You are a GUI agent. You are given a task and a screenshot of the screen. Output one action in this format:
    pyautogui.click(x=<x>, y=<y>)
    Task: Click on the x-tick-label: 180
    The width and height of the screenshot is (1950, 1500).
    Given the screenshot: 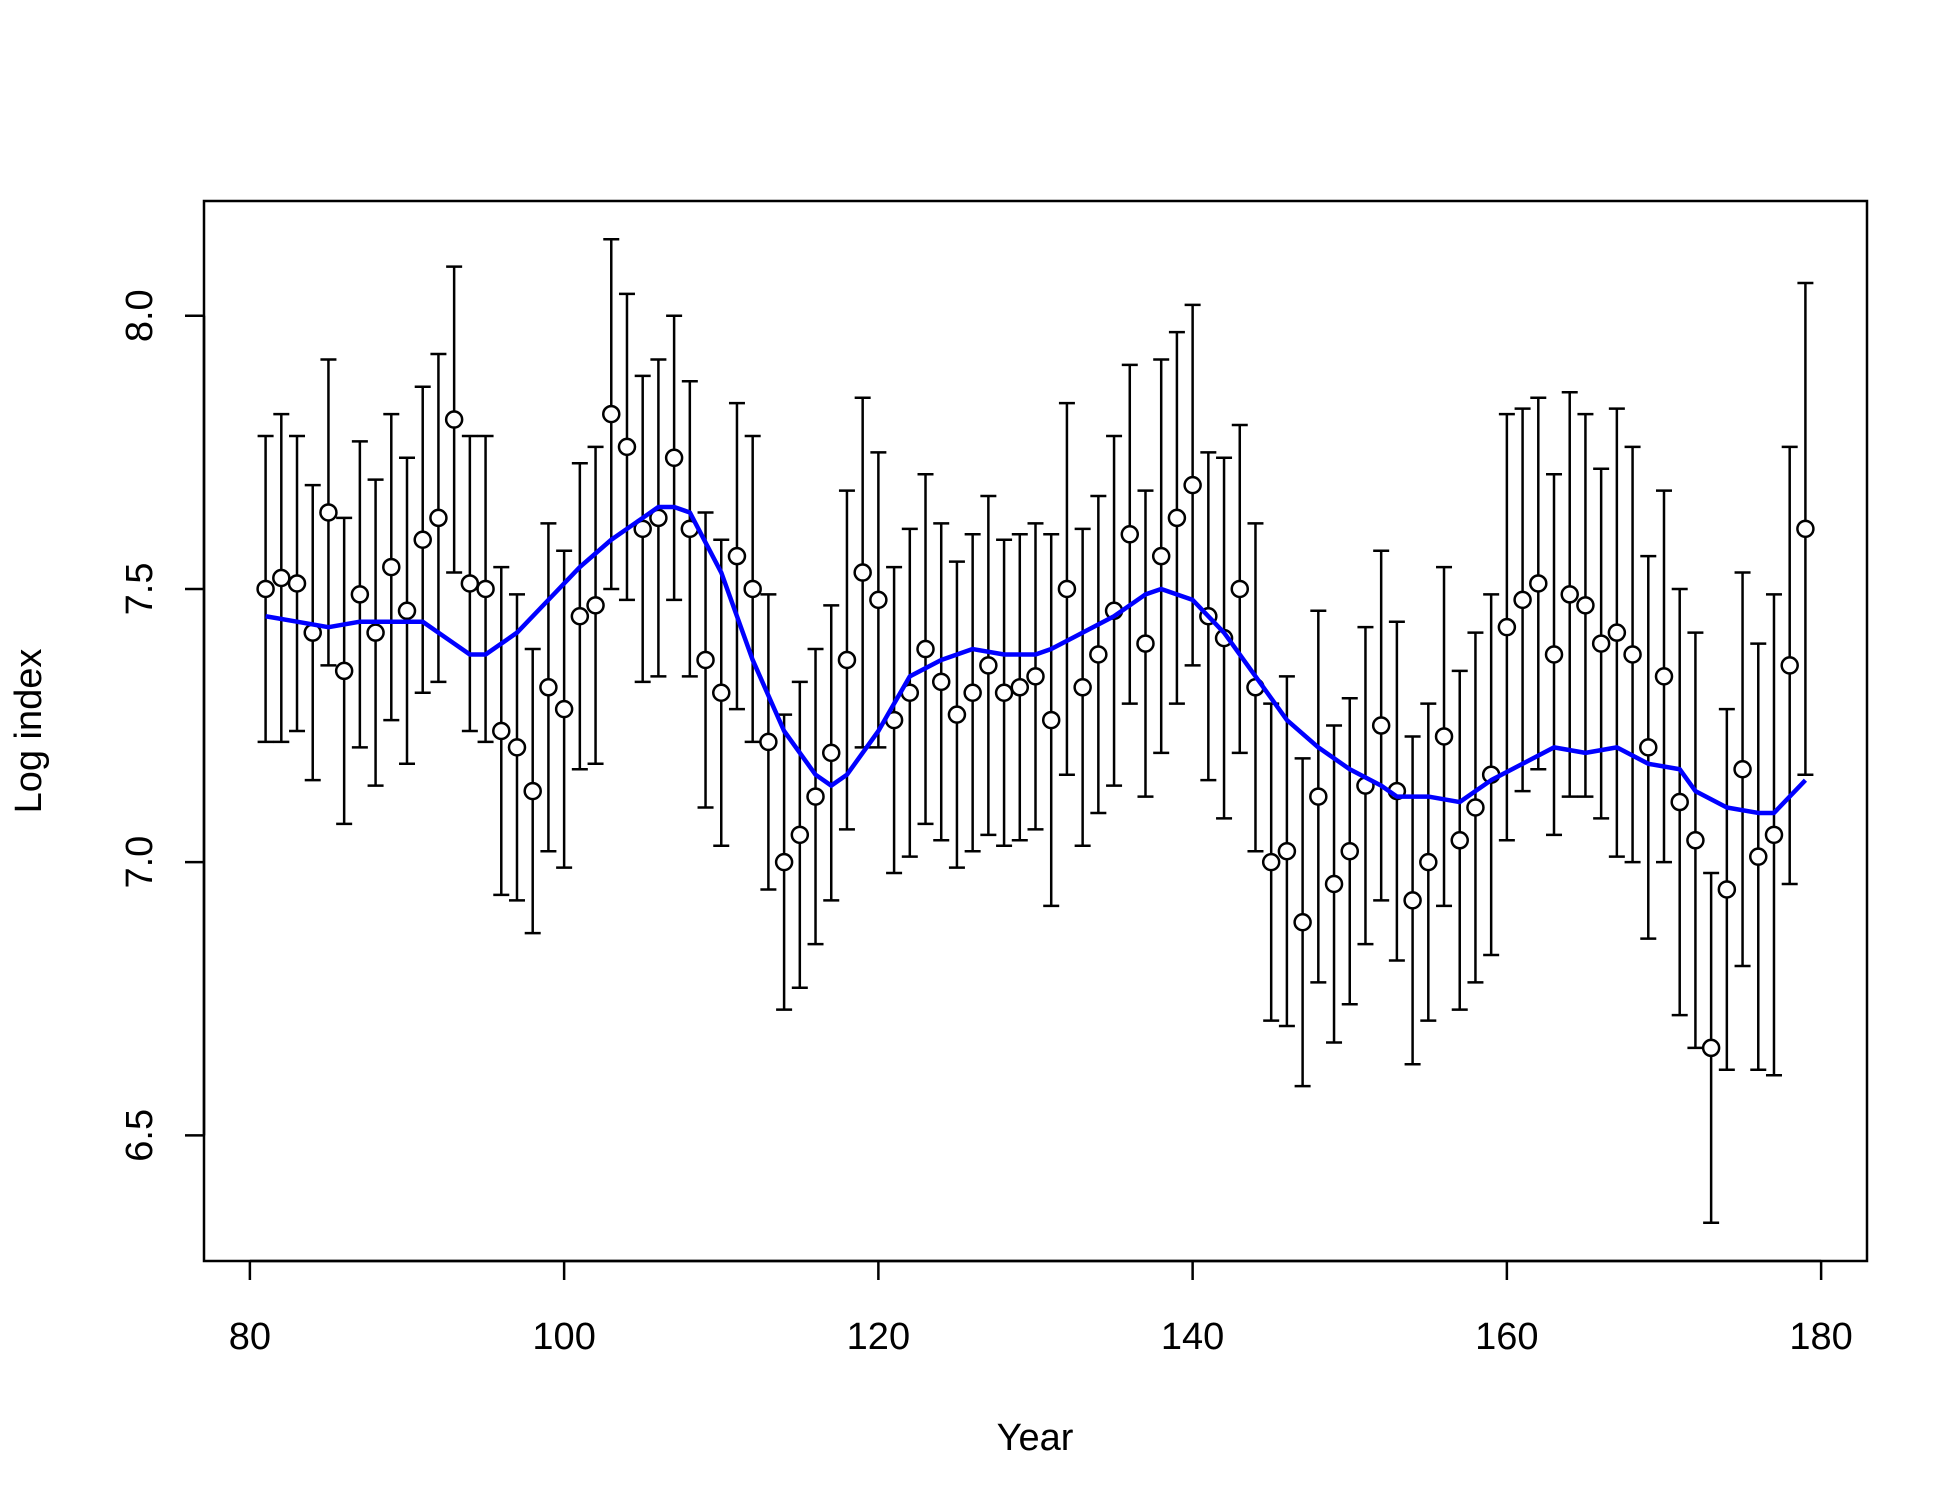 What is the action you would take?
    pyautogui.click(x=1820, y=1337)
    